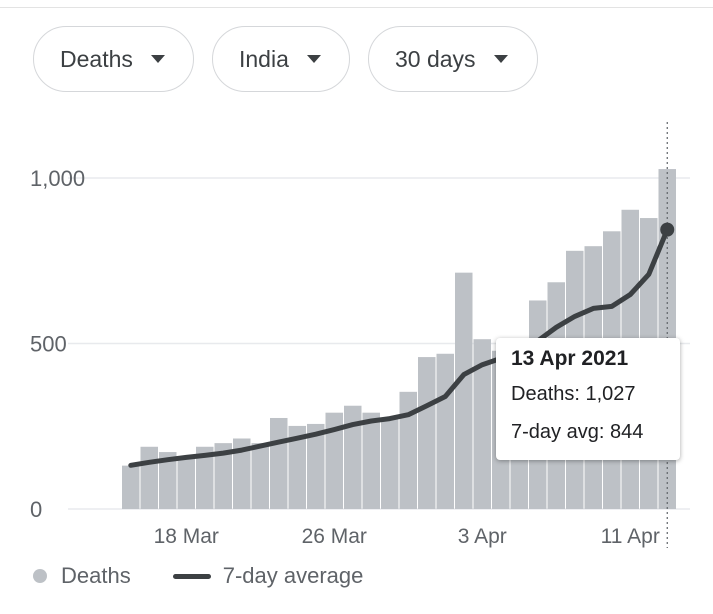 This screenshot has height=614, width=713. What do you see at coordinates (570, 358) in the screenshot?
I see `tooltip-date: 13 Apr 2021` at bounding box center [570, 358].